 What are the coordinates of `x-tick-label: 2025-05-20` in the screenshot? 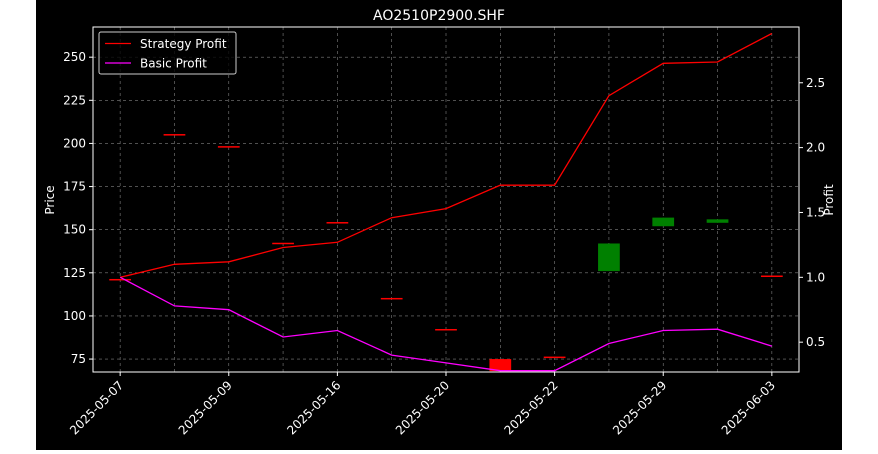 It's located at (422, 407).